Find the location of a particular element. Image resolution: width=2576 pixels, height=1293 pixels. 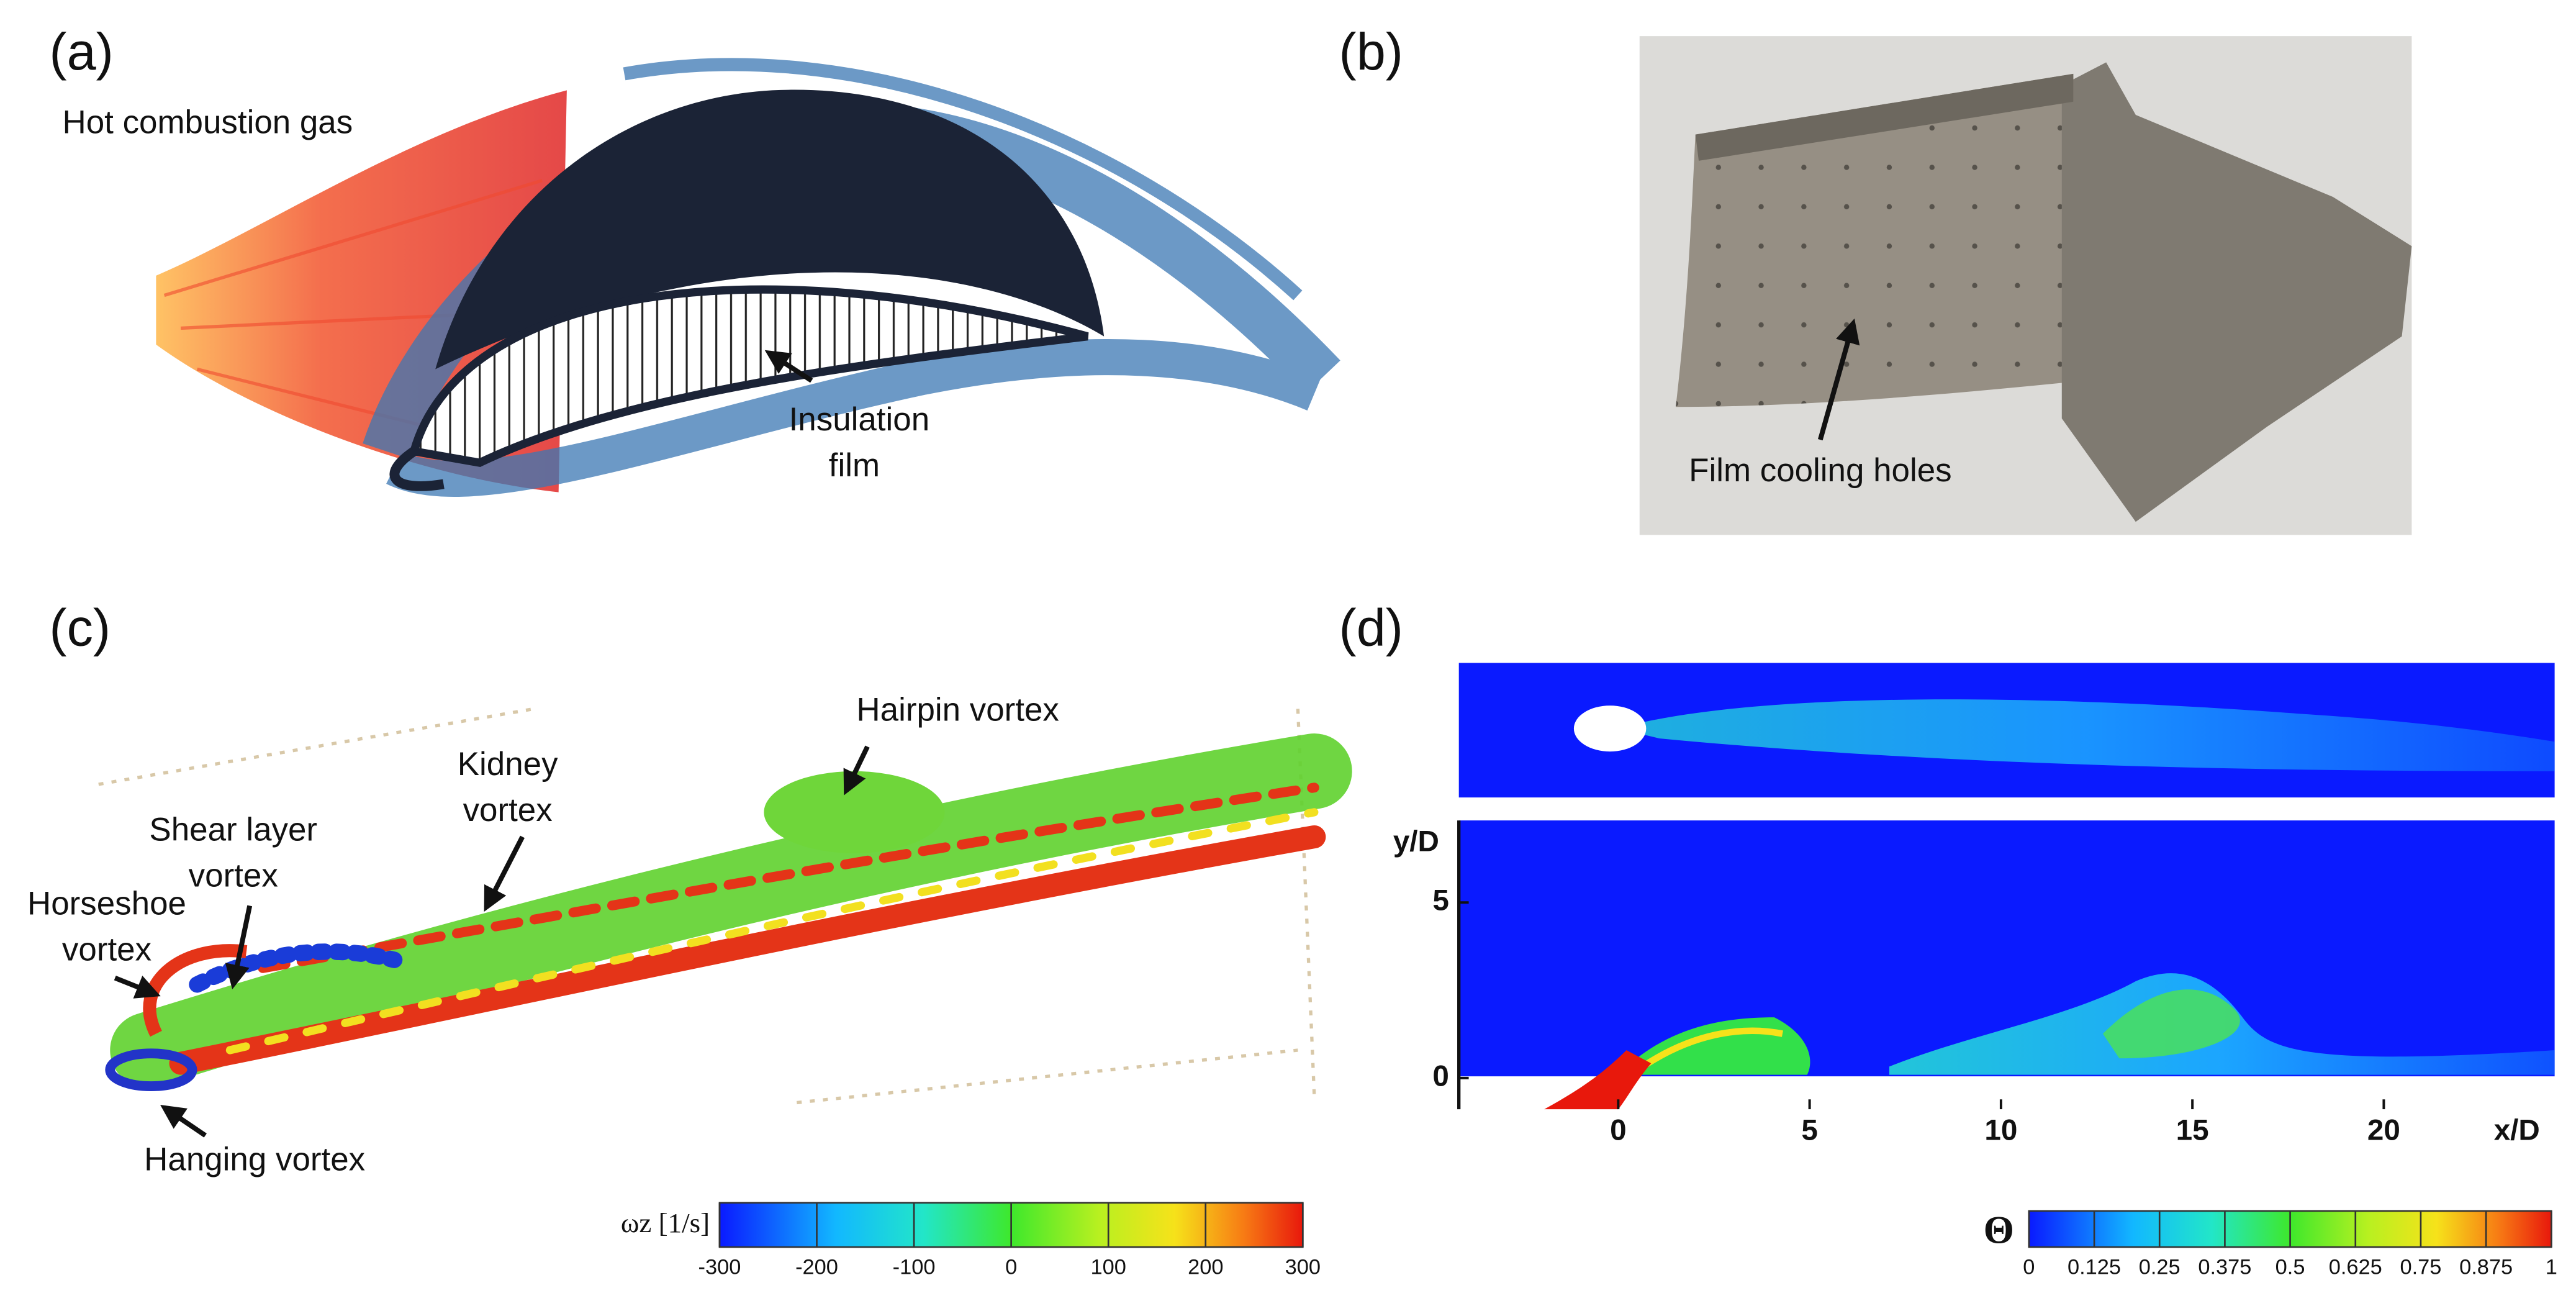

panel-label: (a) is located at coordinates (81, 51).